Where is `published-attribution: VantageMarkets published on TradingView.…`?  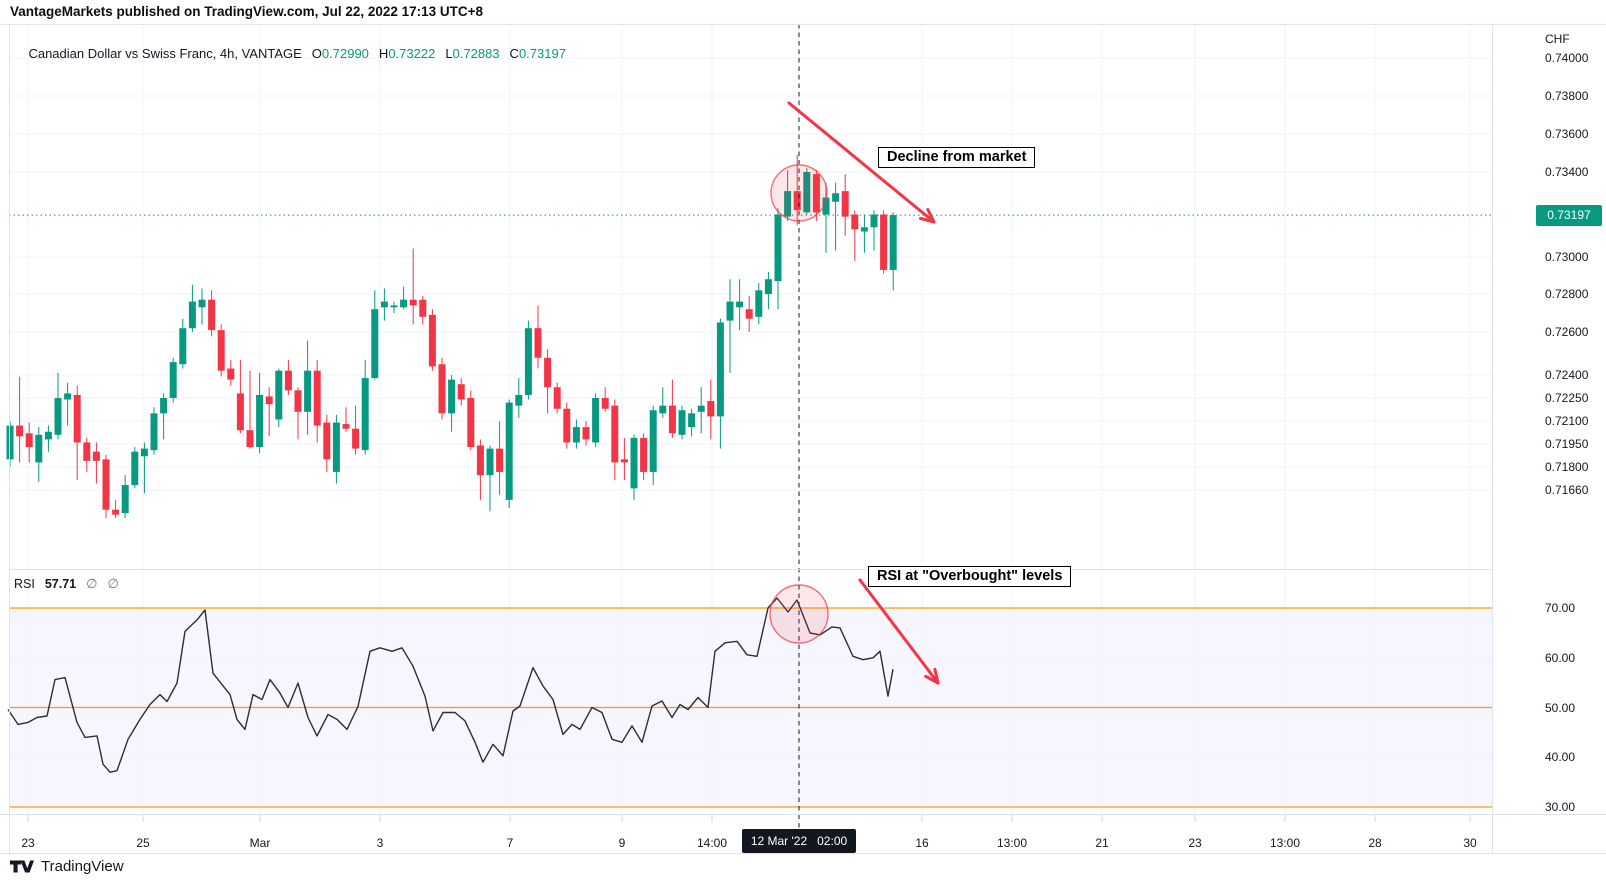
published-attribution: VantageMarkets published on TradingView.… is located at coordinates (247, 11).